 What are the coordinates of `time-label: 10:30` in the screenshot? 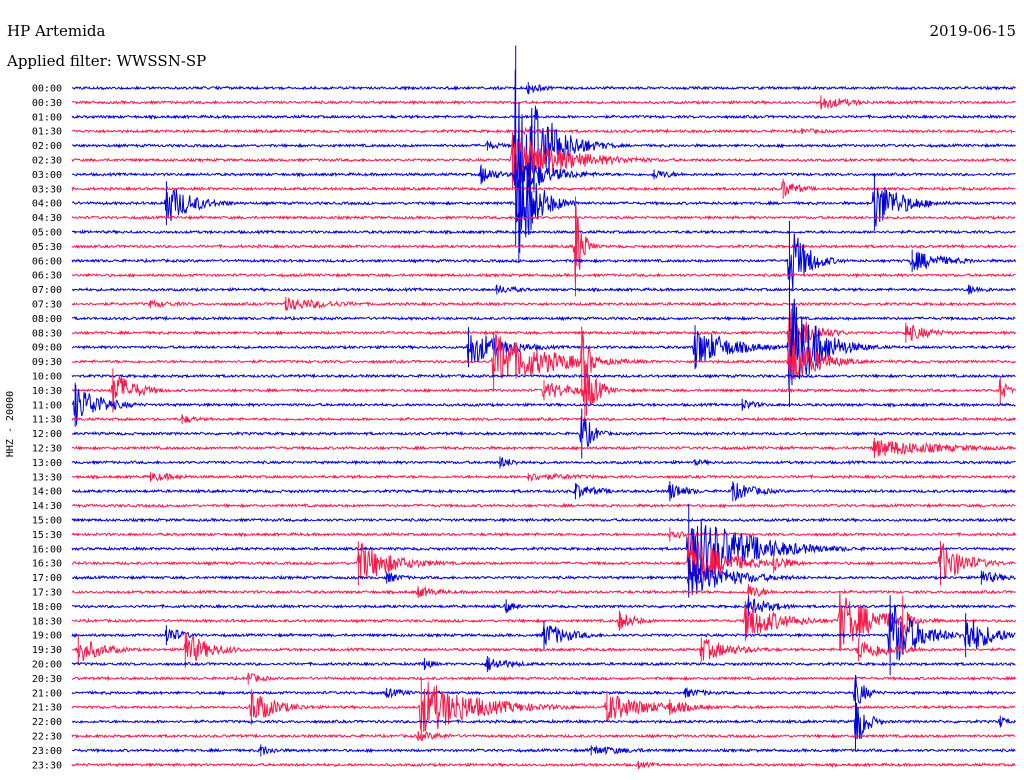 It's located at (47, 391).